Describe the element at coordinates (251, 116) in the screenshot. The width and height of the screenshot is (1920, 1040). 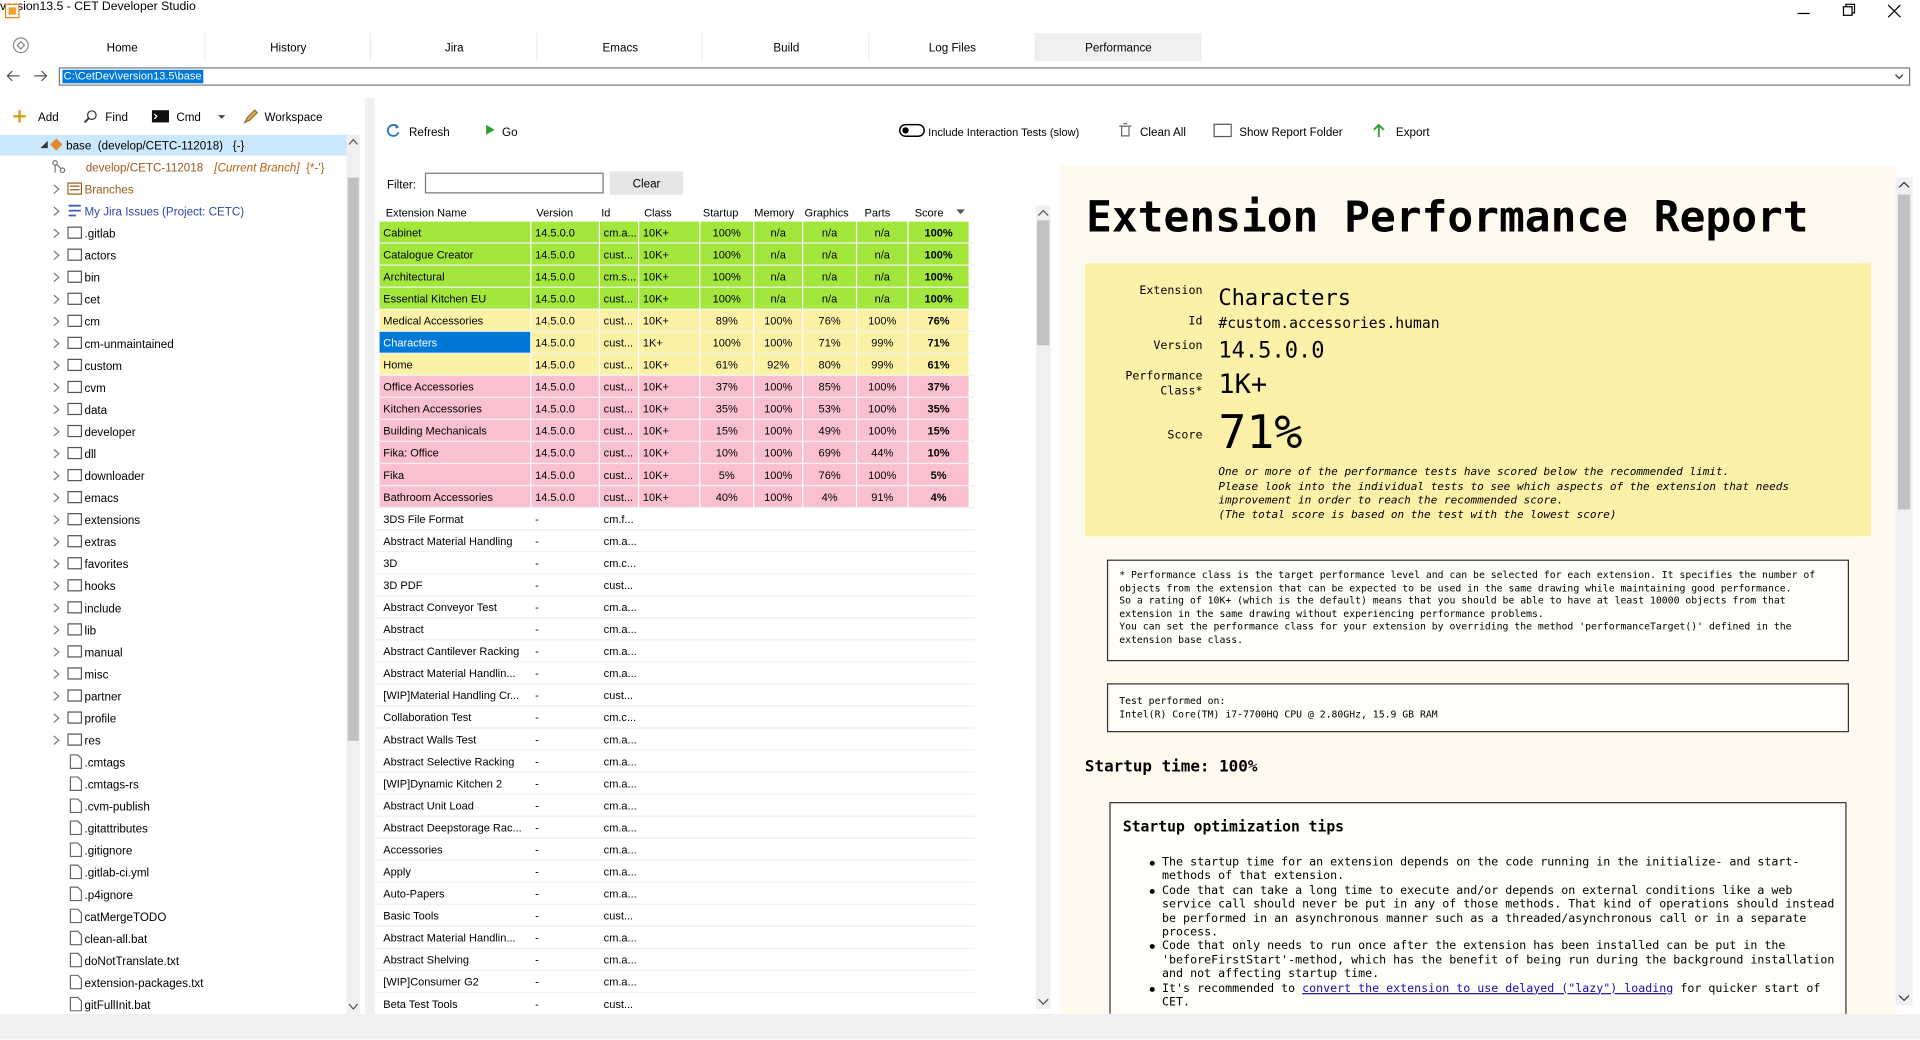
I see `workspace-icon` at that location.